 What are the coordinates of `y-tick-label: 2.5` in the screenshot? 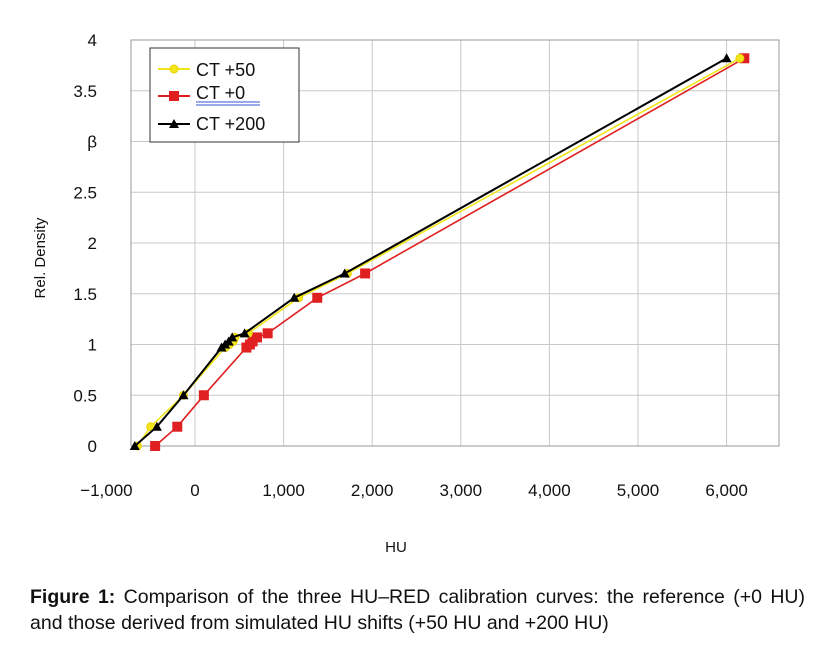 It's located at (85, 192).